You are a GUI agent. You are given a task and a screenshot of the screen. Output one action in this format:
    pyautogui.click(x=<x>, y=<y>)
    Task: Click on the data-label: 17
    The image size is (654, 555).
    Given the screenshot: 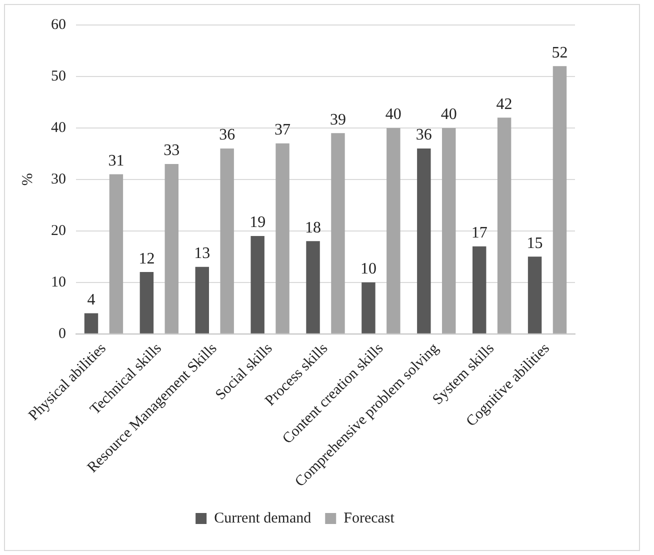 What is the action you would take?
    pyautogui.click(x=479, y=233)
    